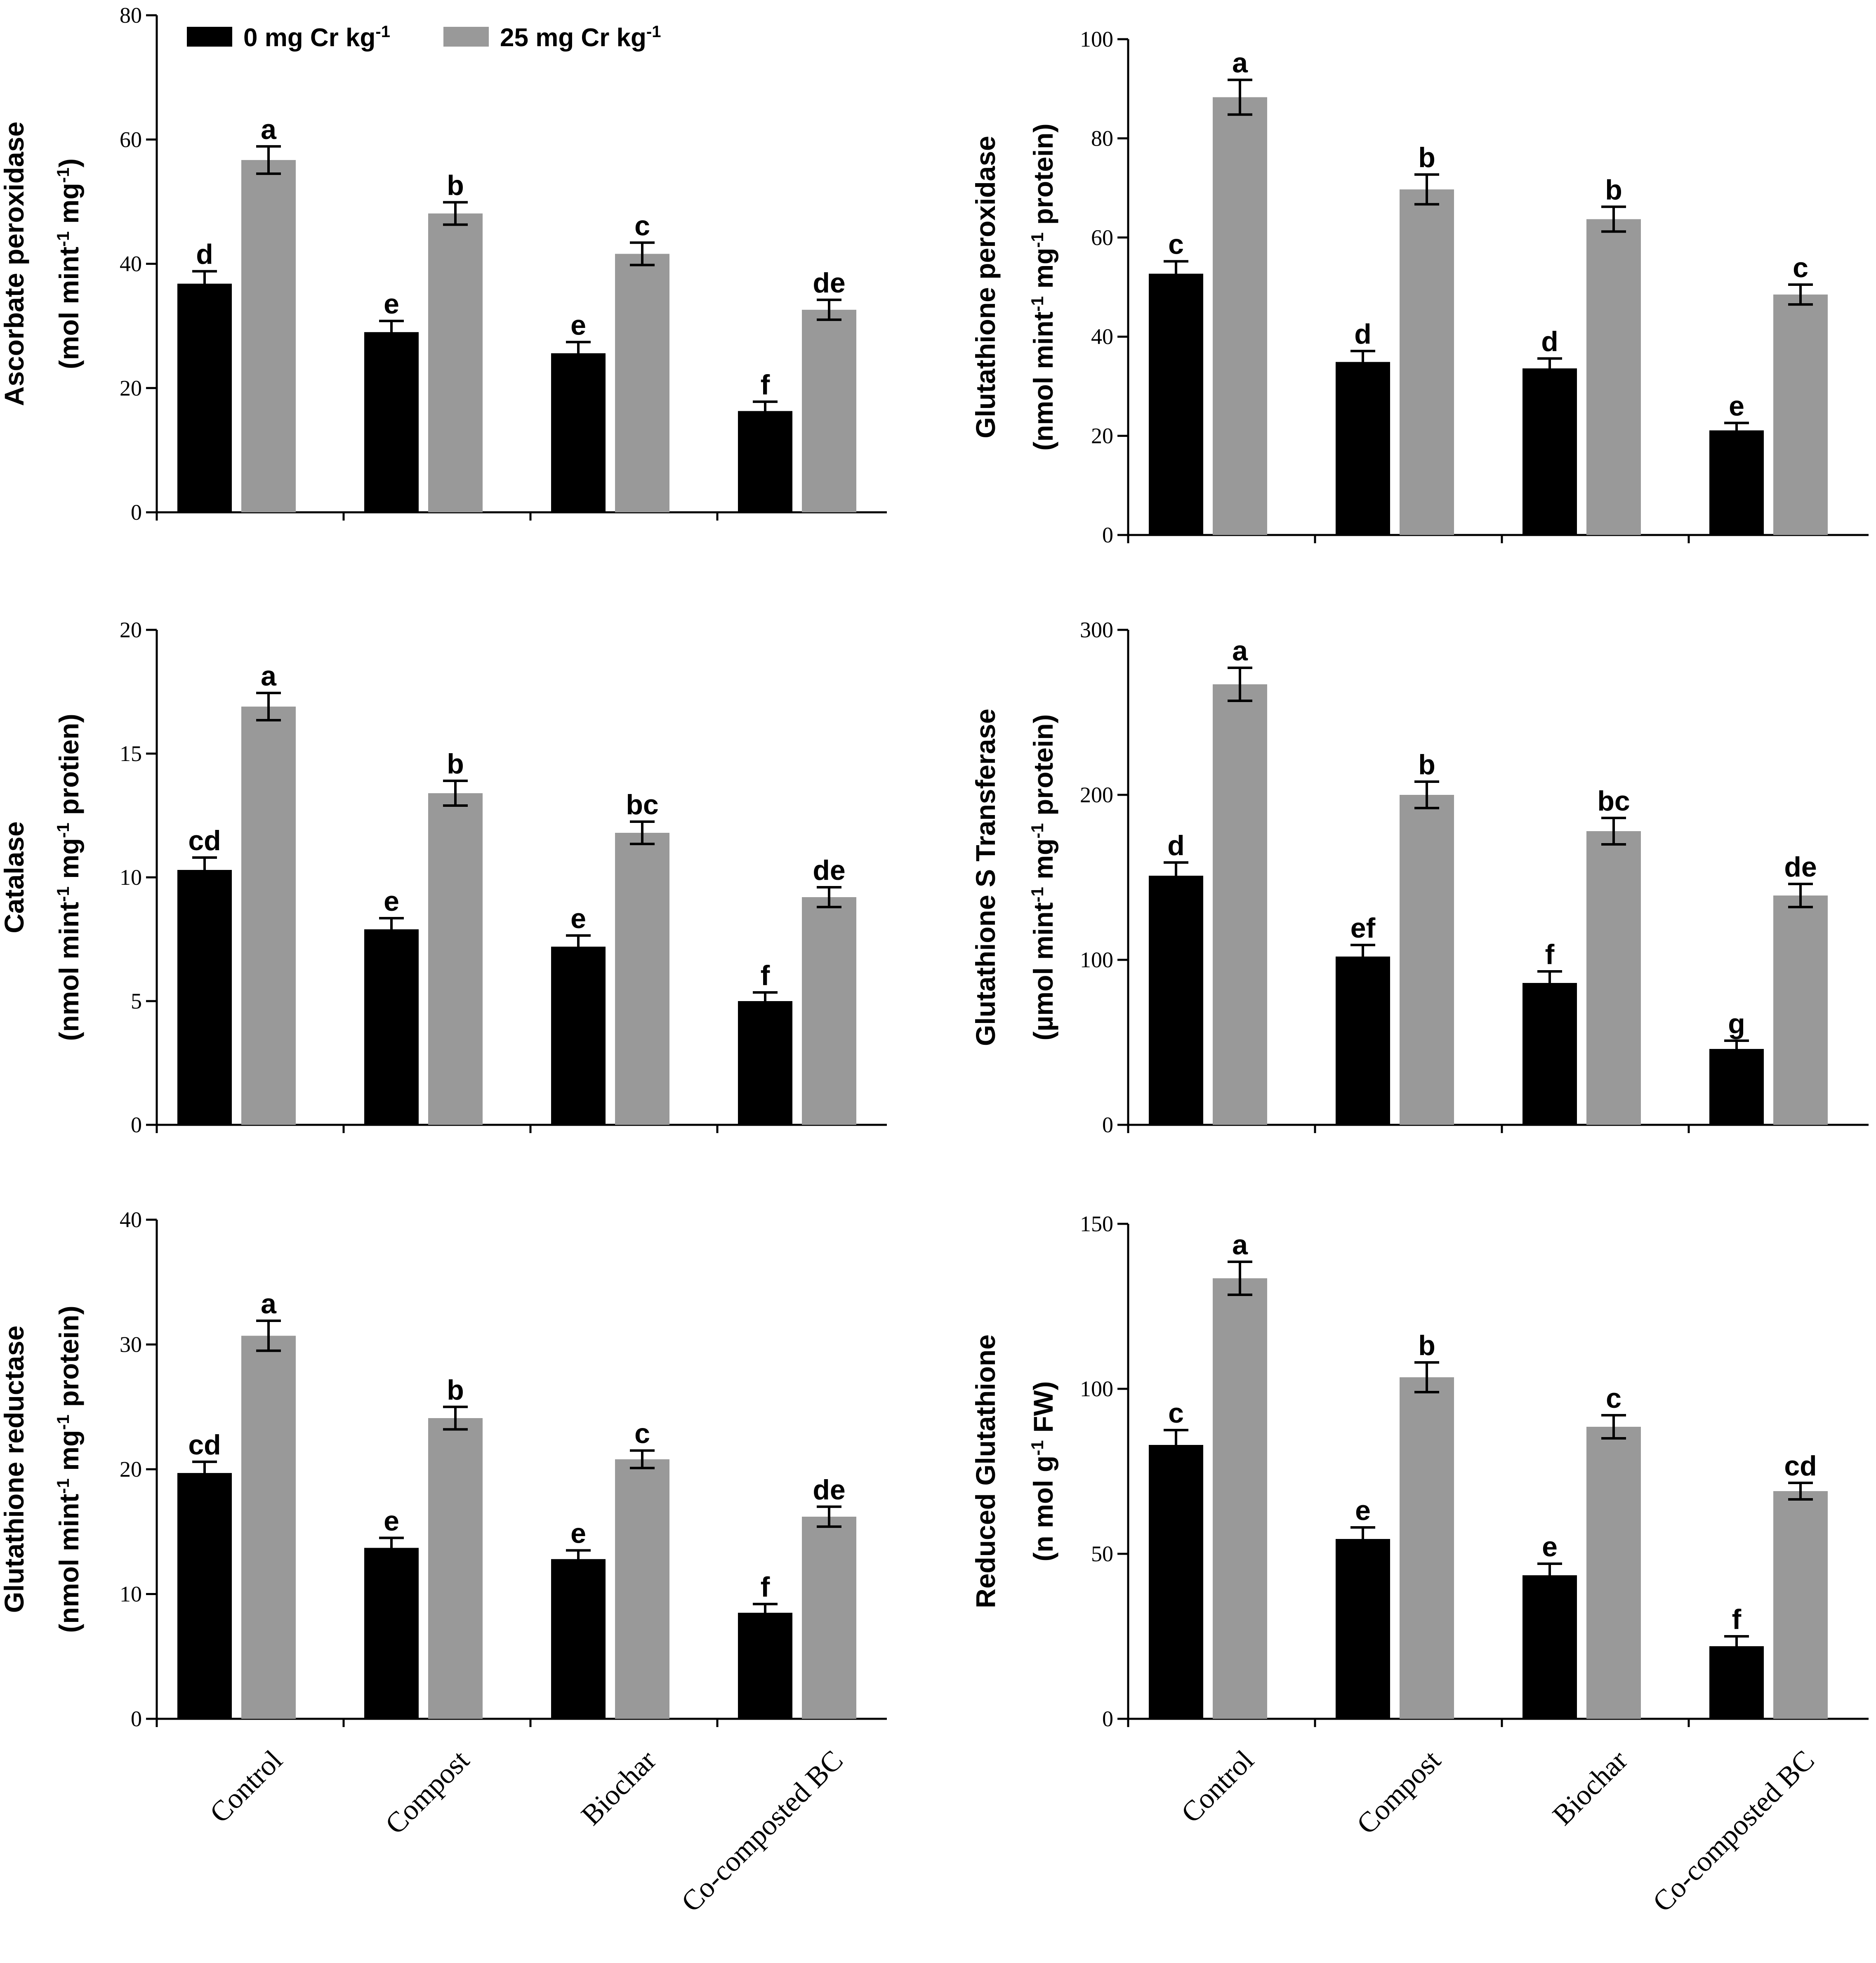  What do you see at coordinates (466, 37) in the screenshot?
I see `legend-swatch-25mg` at bounding box center [466, 37].